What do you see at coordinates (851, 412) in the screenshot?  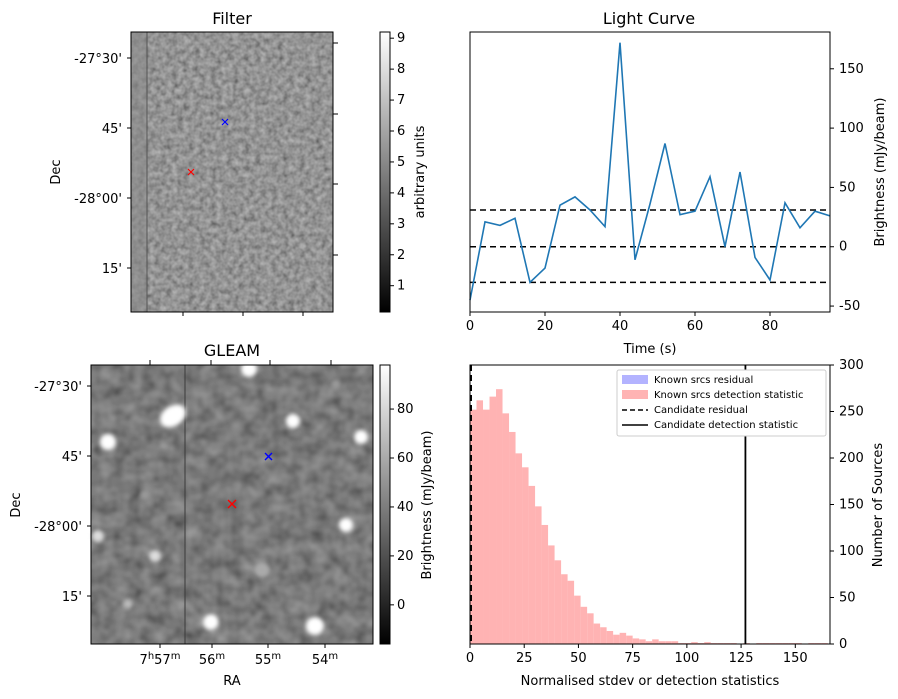 I see `histogram-ytick-label-5: 250` at bounding box center [851, 412].